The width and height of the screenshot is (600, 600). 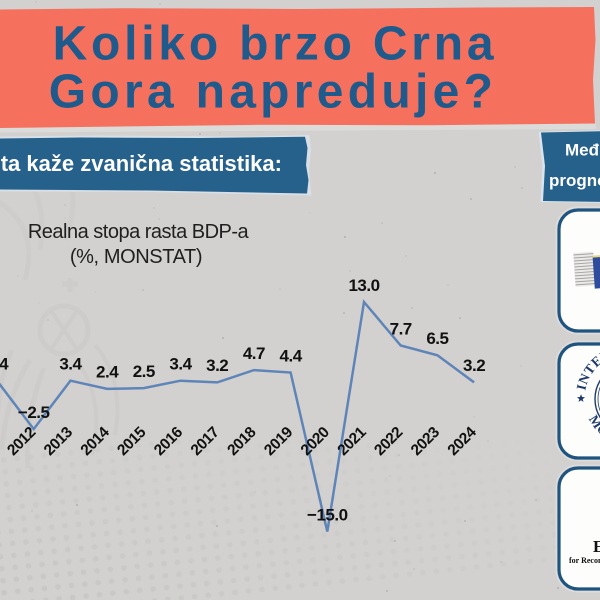 I want to click on svg-text: −15.0, so click(x=327, y=514).